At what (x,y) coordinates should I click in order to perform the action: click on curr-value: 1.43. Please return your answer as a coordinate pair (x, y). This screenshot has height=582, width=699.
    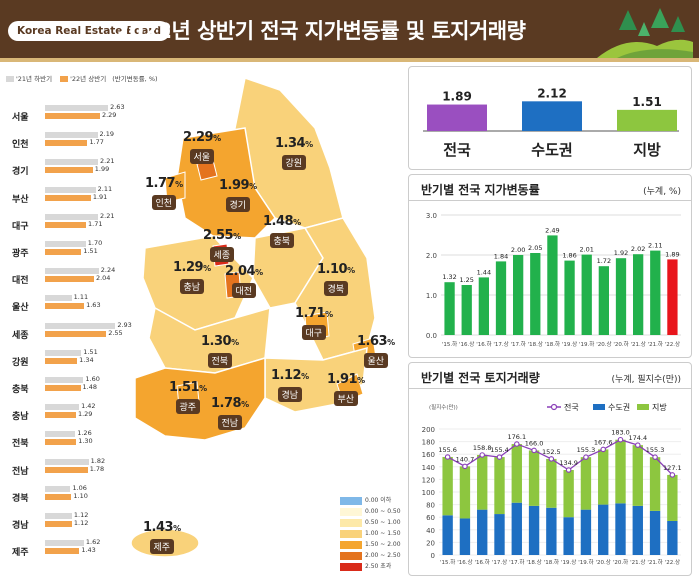
    Looking at the image, I should click on (88, 550).